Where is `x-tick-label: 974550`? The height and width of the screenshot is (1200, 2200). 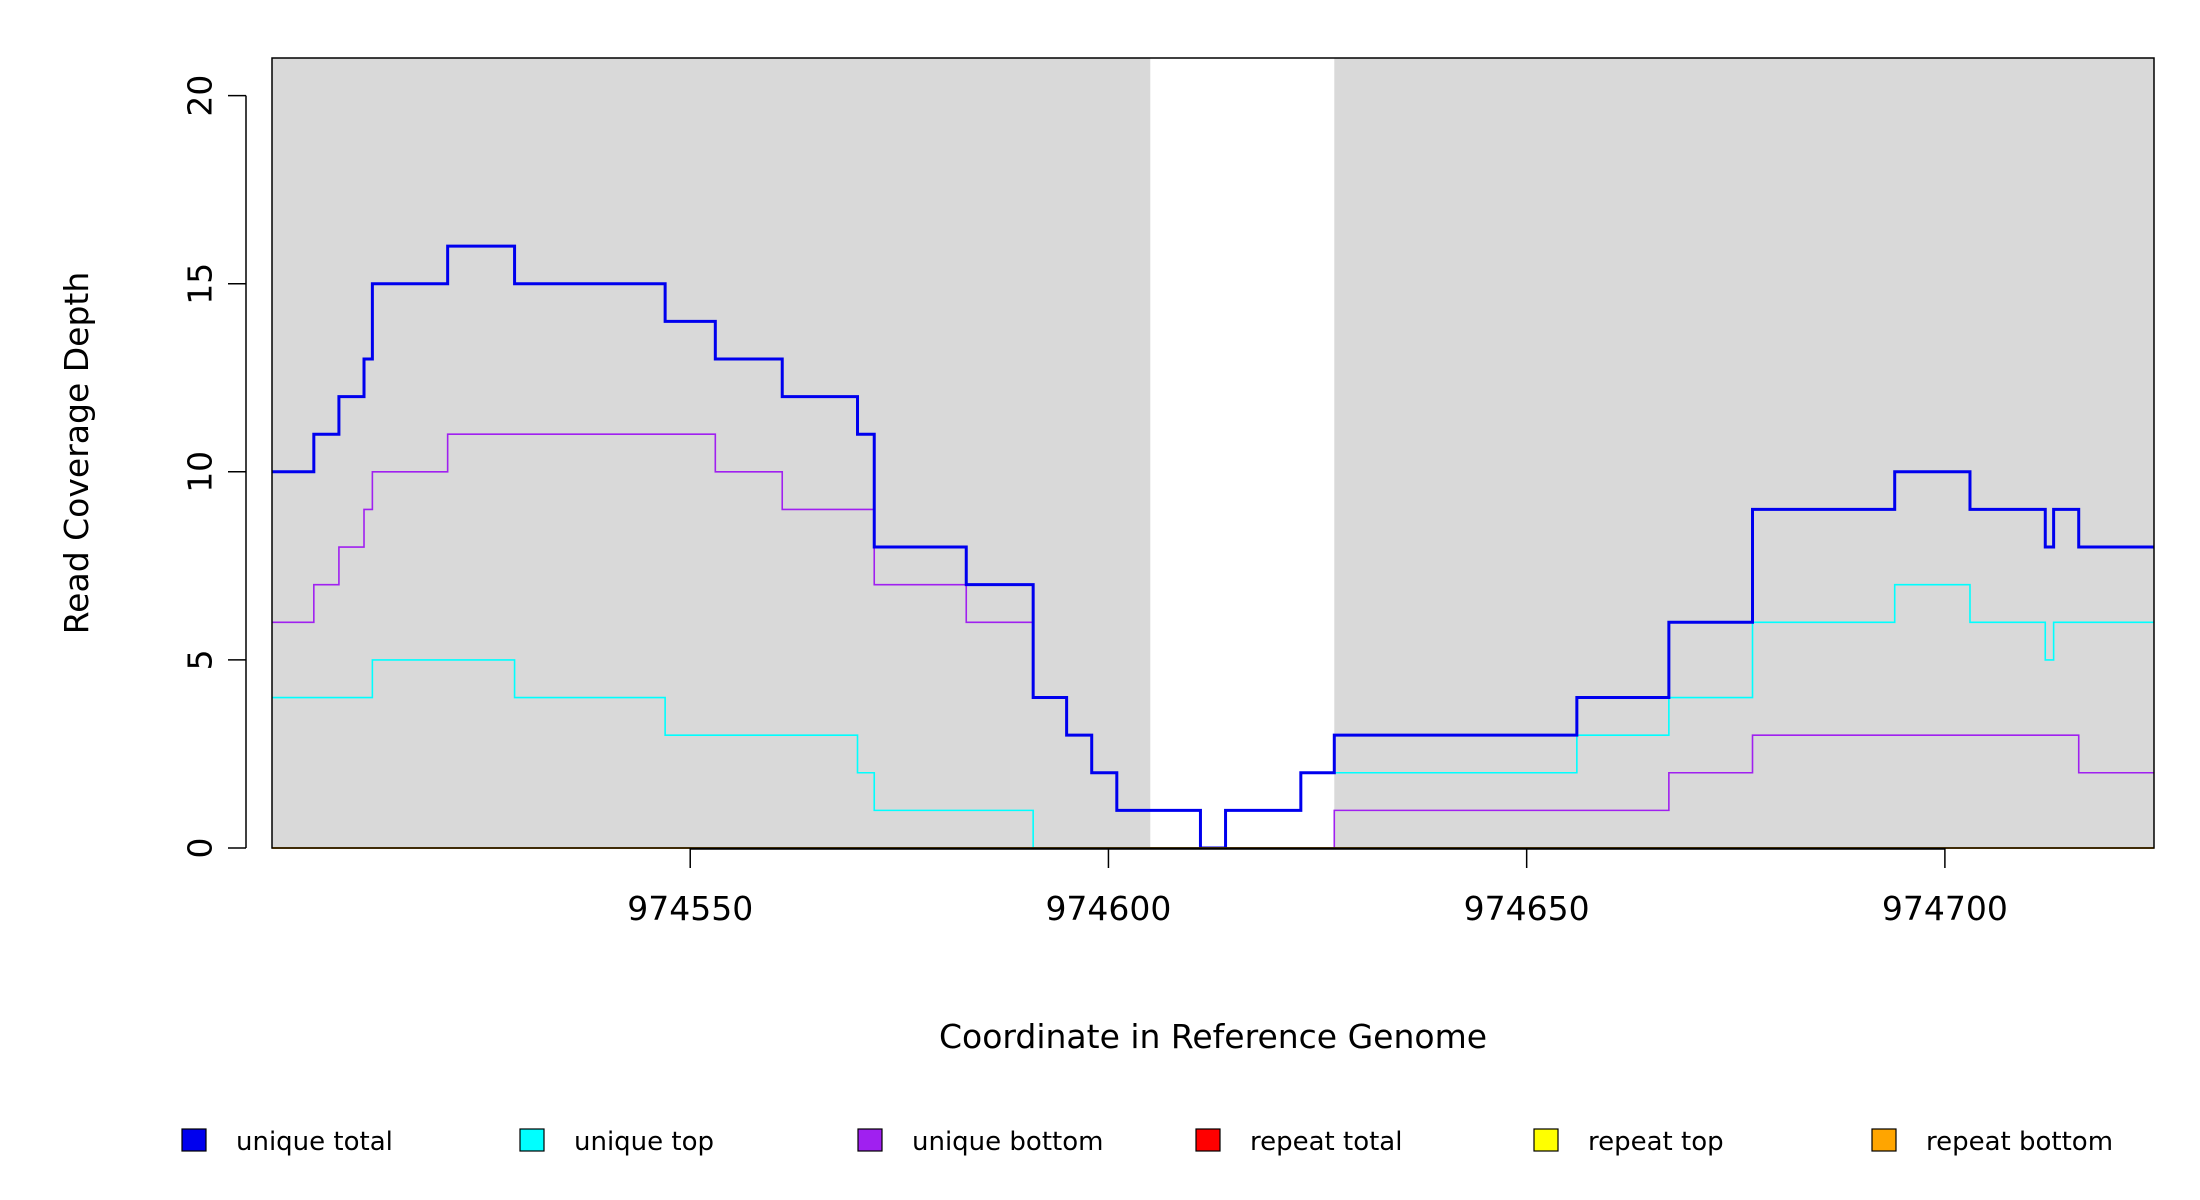
x-tick-label: 974550 is located at coordinates (690, 908).